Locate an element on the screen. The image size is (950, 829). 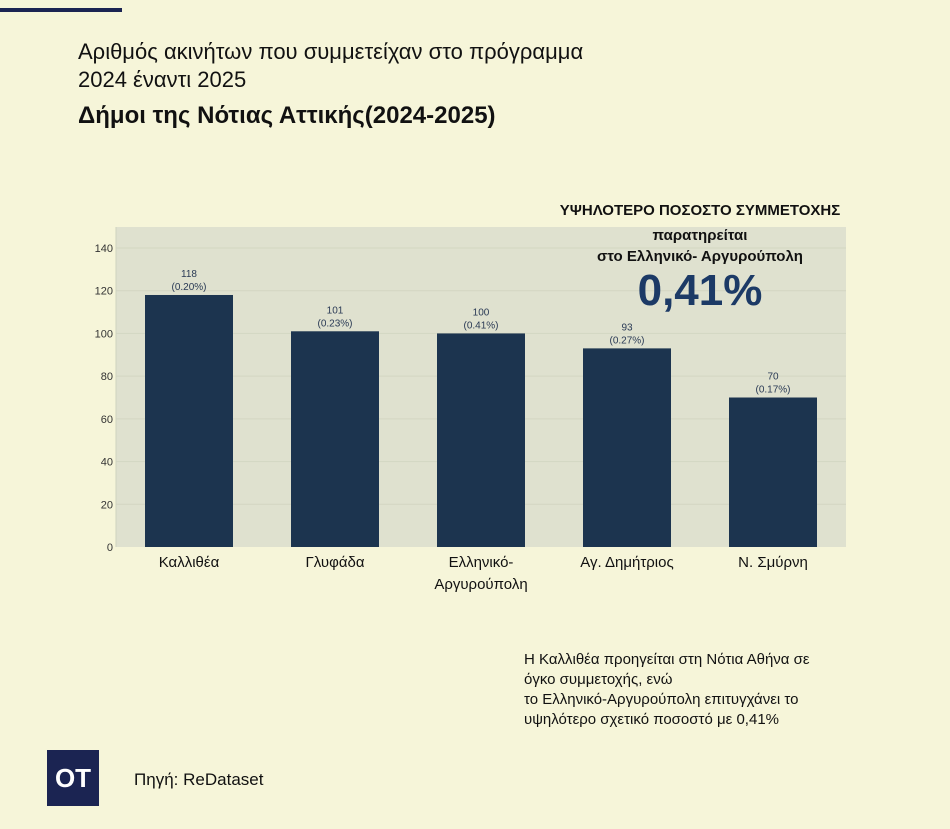
logo: OT is located at coordinates (73, 778).